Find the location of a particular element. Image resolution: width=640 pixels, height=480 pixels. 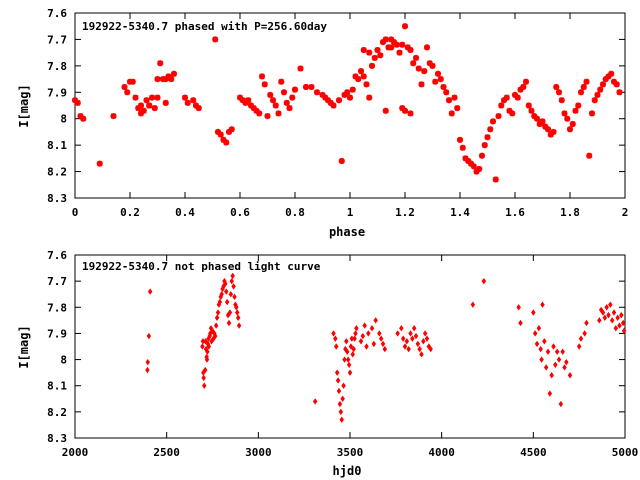

y-axis-label: I[mag] is located at coordinates (24, 346).